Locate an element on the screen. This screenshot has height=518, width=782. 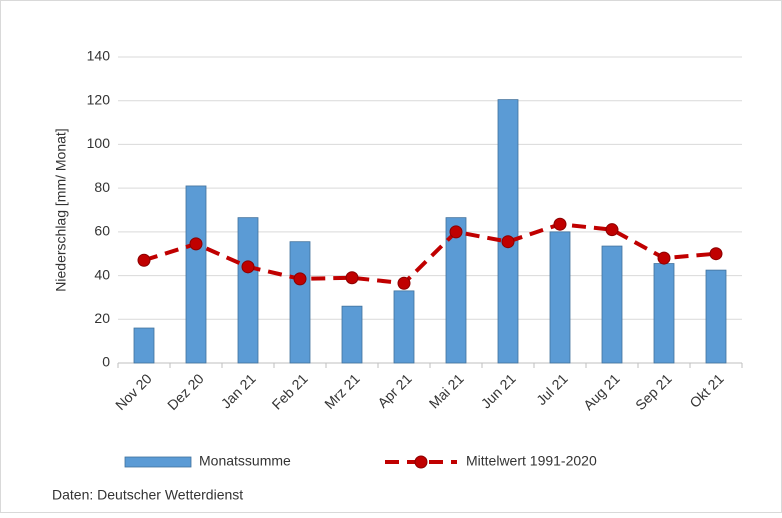
legend-label: Mittelwert 1991-2020 is located at coordinates (531, 461).